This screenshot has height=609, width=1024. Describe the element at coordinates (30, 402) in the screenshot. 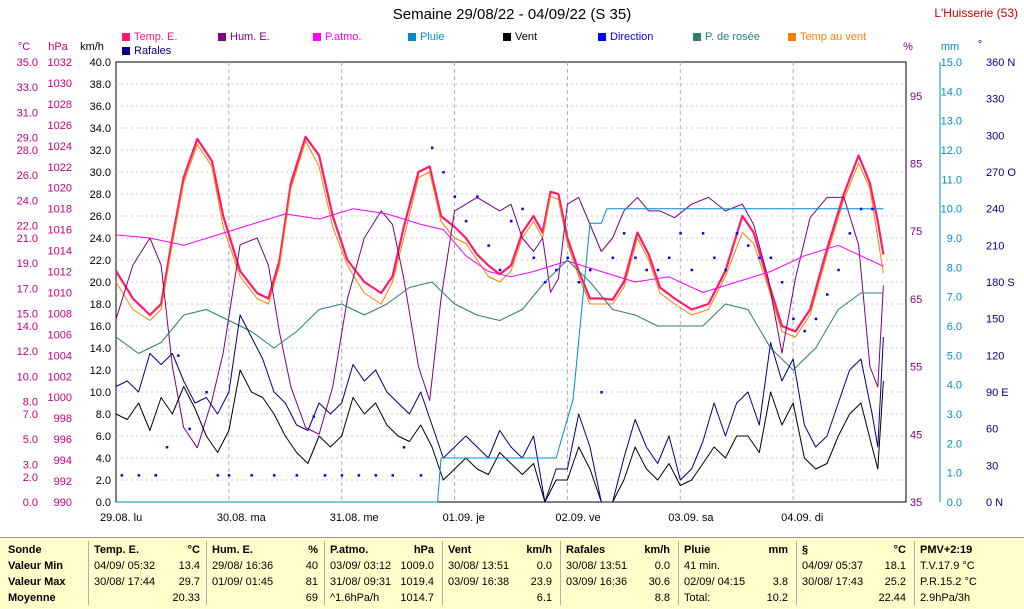

I see `temp-tick-label: 8.0` at that location.